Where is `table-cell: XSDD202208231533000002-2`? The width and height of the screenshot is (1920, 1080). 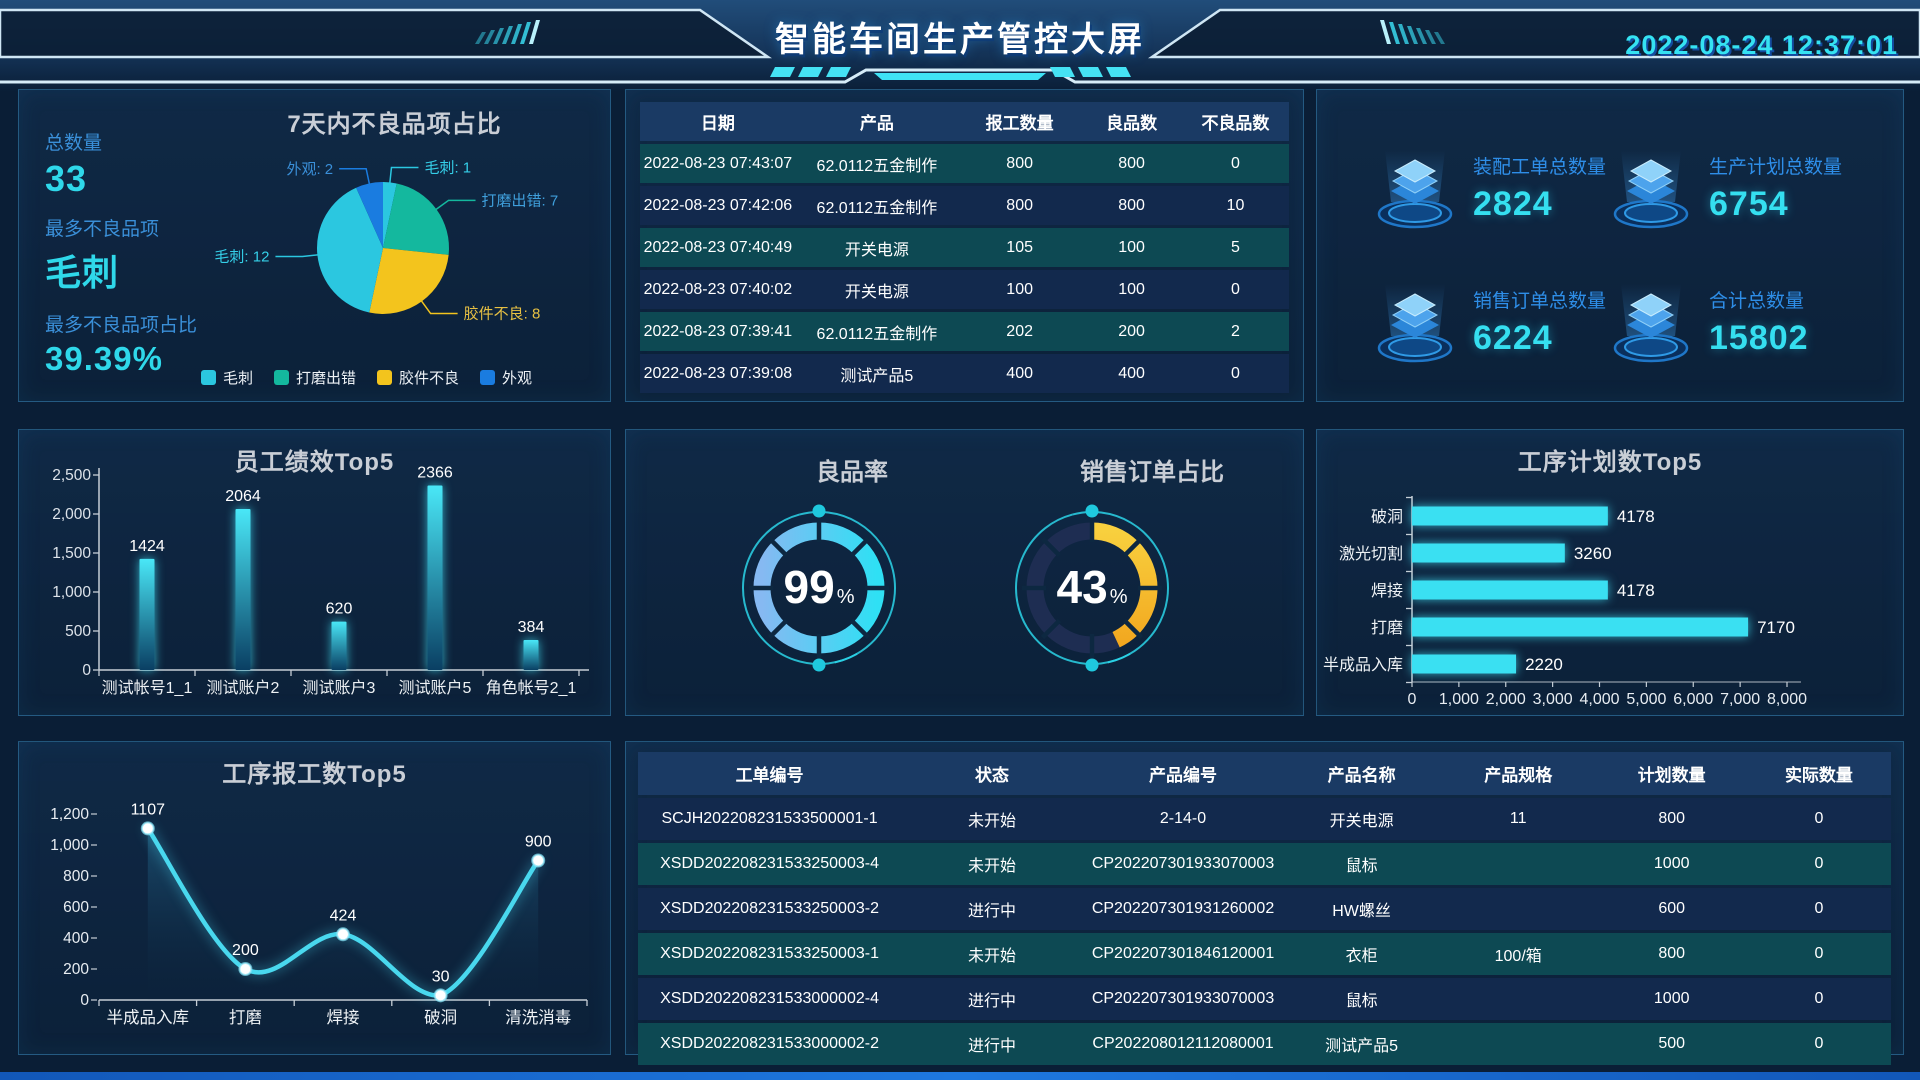 table-cell: XSDD202208231533000002-2 is located at coordinates (770, 1044).